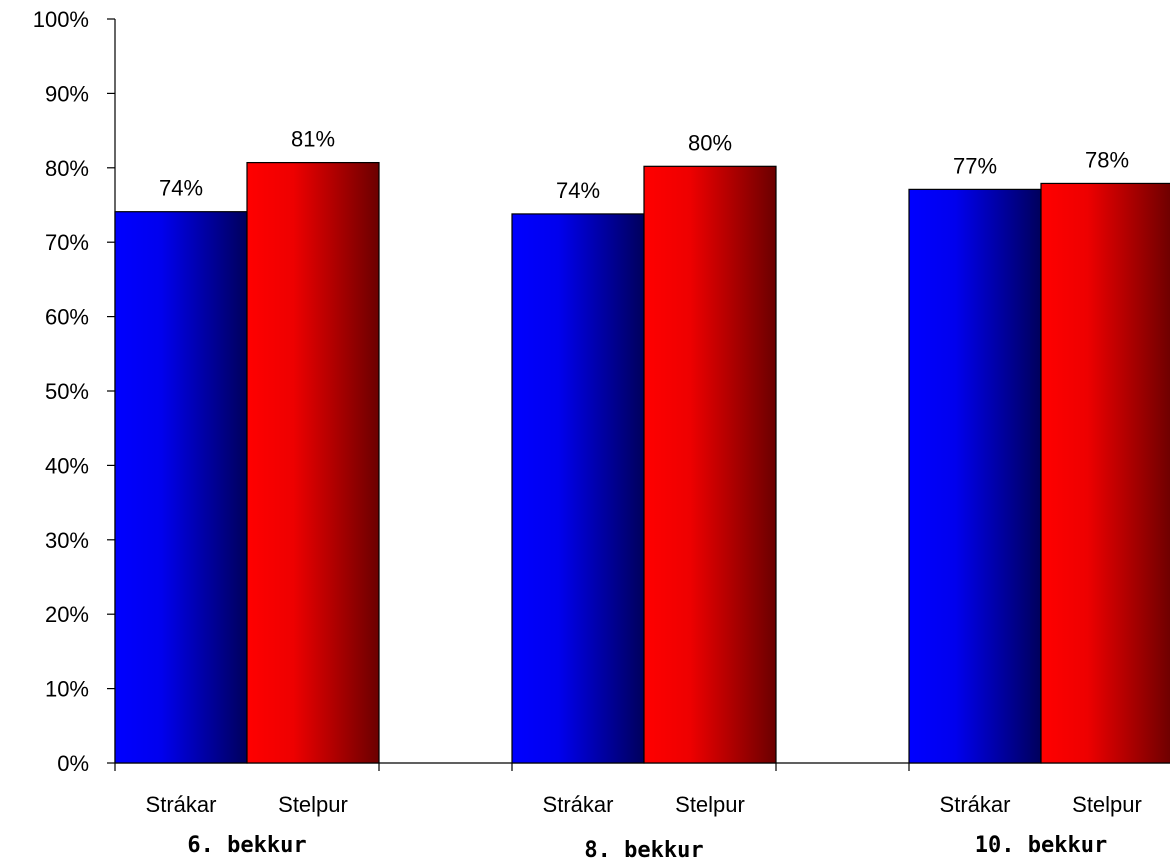  I want to click on y-tick-label: 80%, so click(67, 168).